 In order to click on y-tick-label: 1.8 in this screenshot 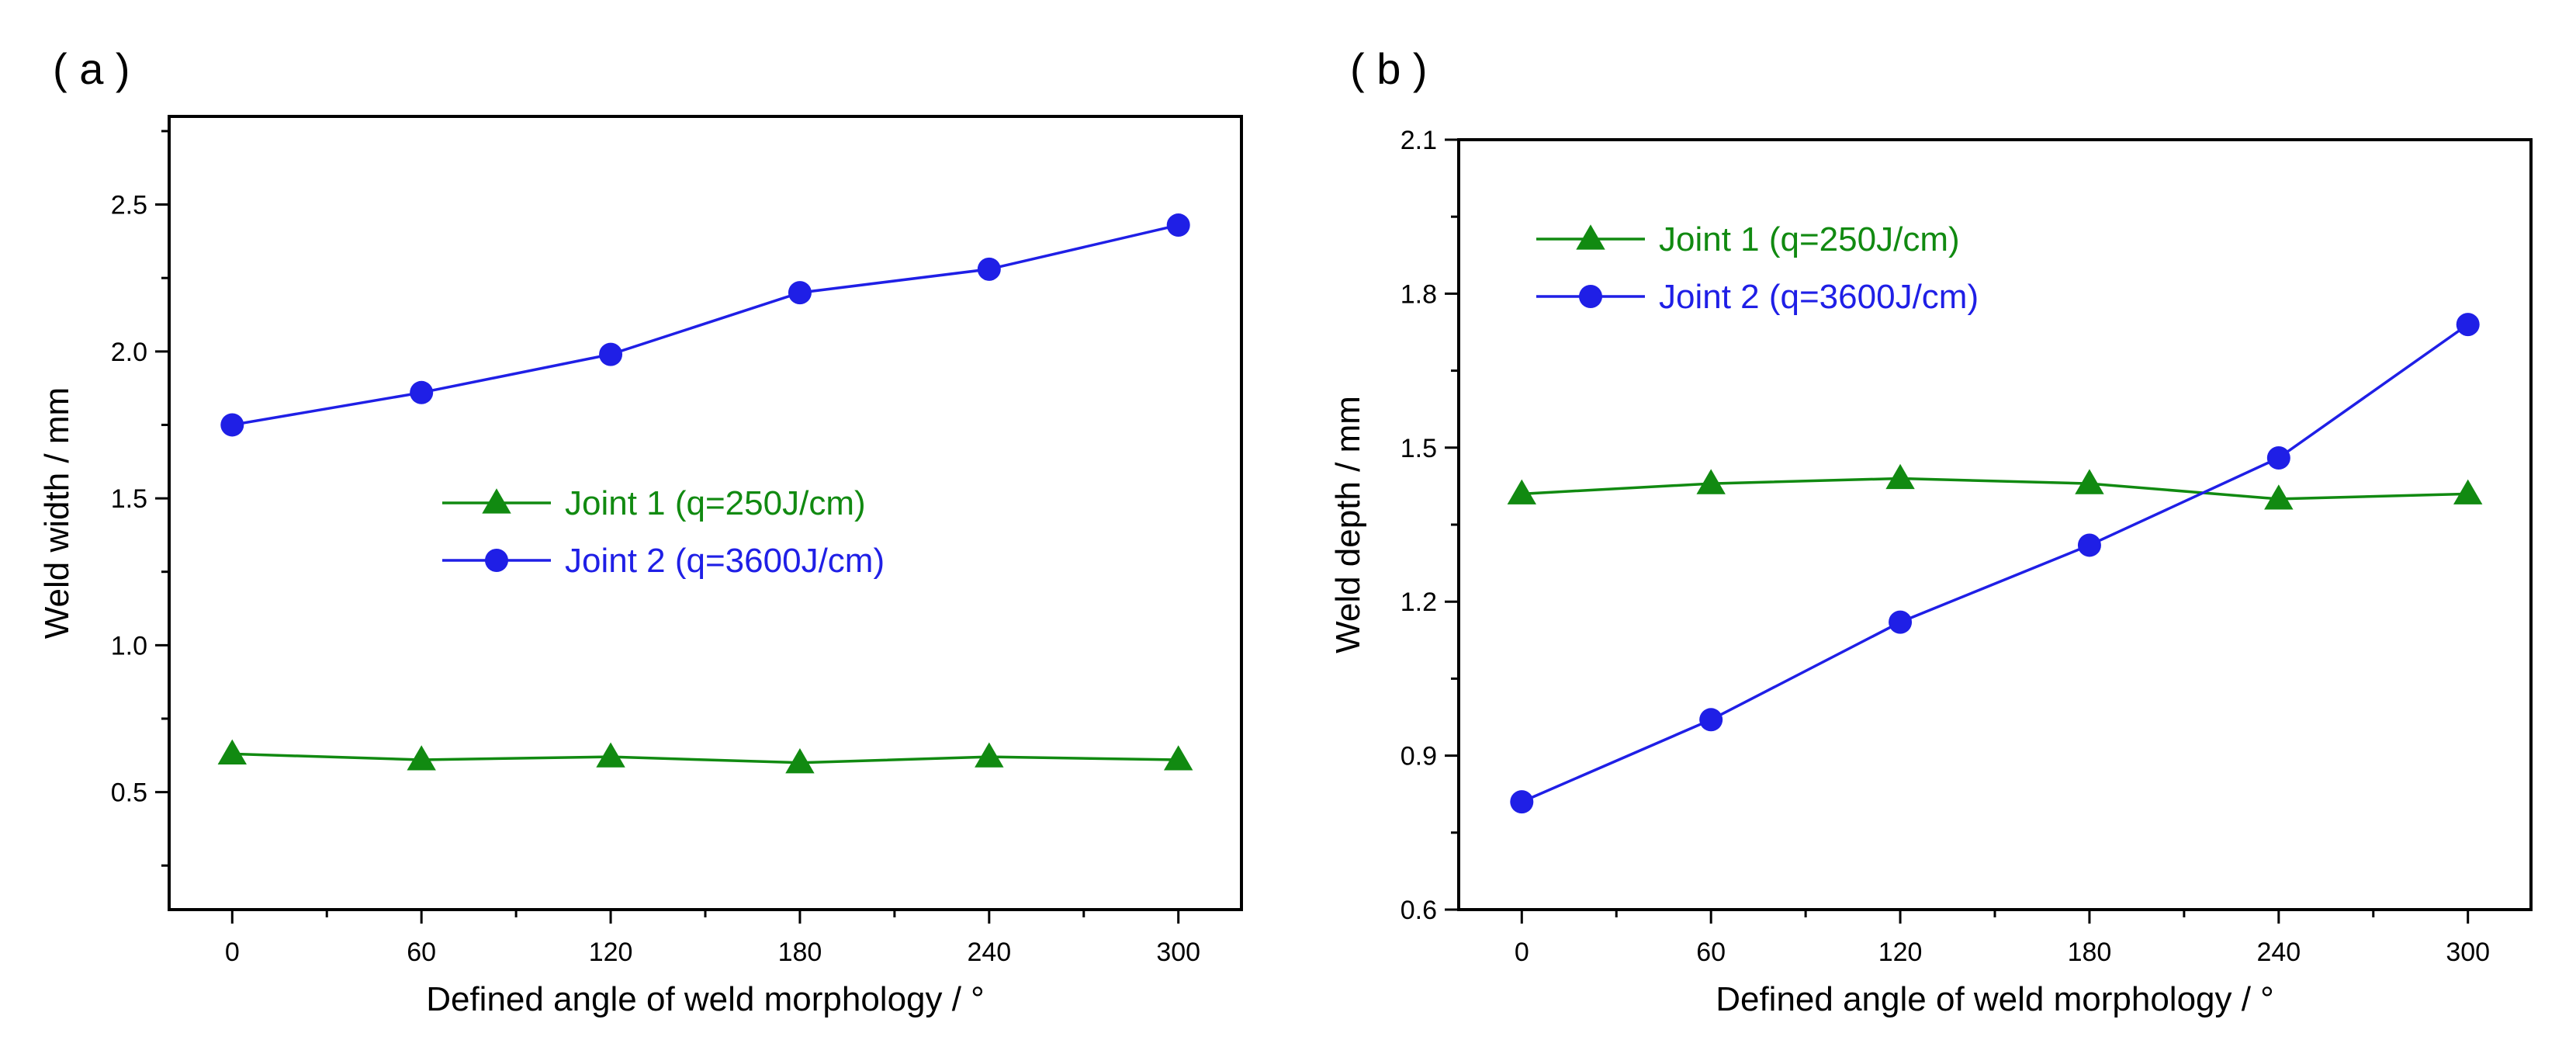, I will do `click(1419, 294)`.